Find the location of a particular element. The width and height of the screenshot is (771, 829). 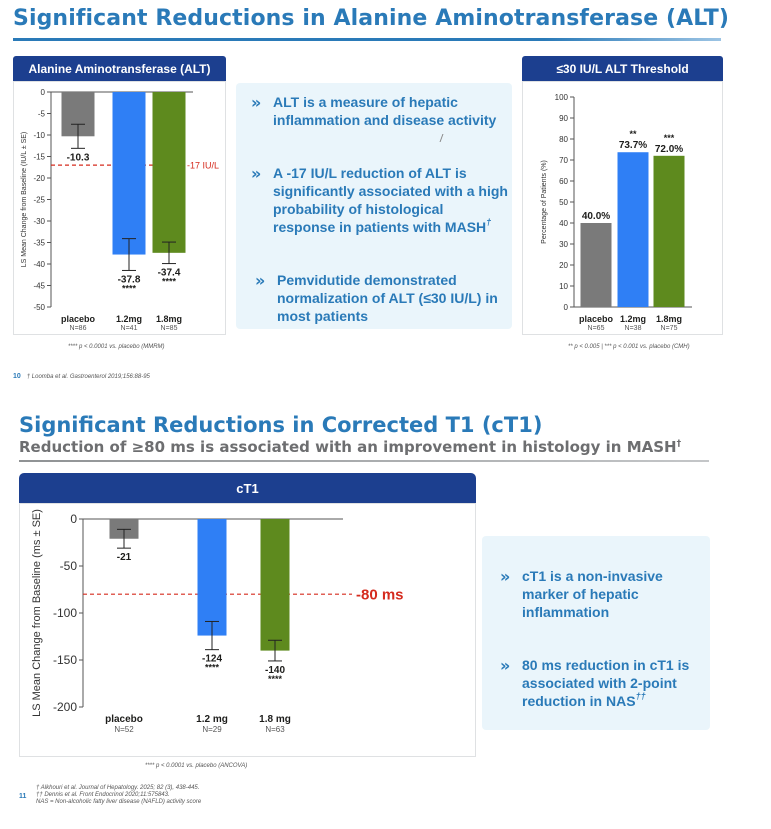

y-tick-label: -100 is located at coordinates (65, 613).